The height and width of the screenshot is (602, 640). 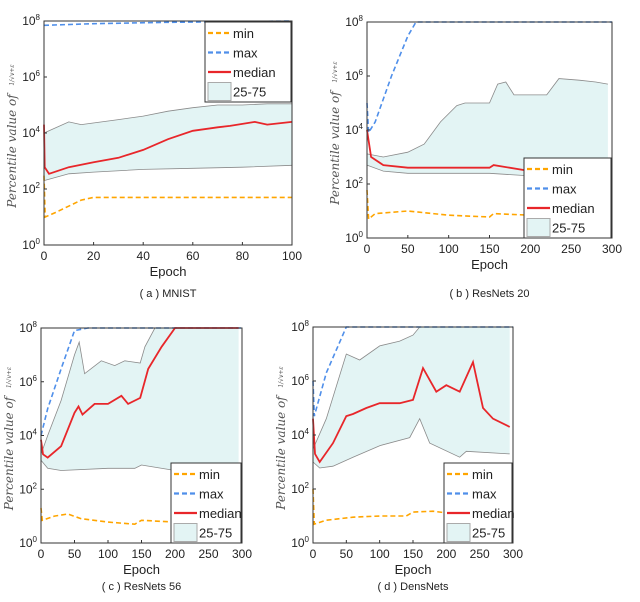 I want to click on x-tick-label: 40, so click(x=144, y=256).